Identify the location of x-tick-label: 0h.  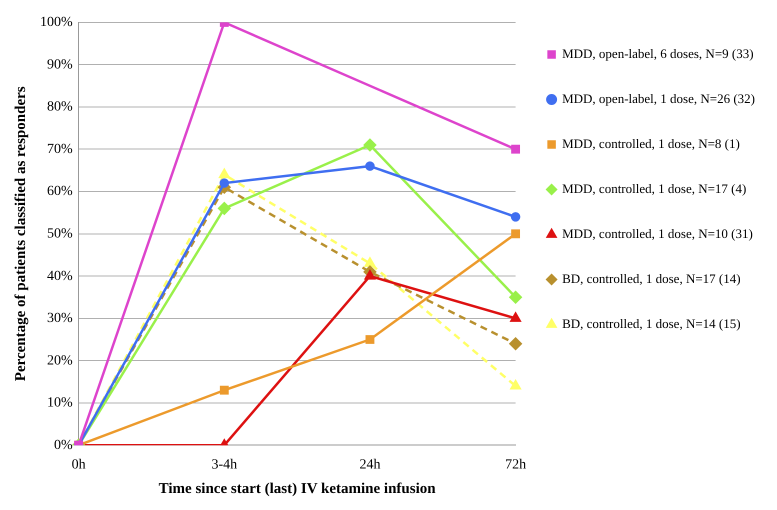
(79, 464).